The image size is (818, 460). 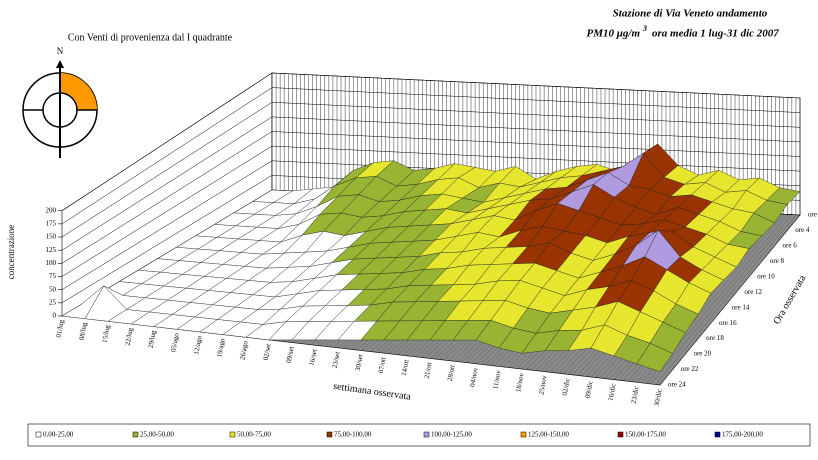 I want to click on x-tick-label: 23/dic, so click(x=635, y=395).